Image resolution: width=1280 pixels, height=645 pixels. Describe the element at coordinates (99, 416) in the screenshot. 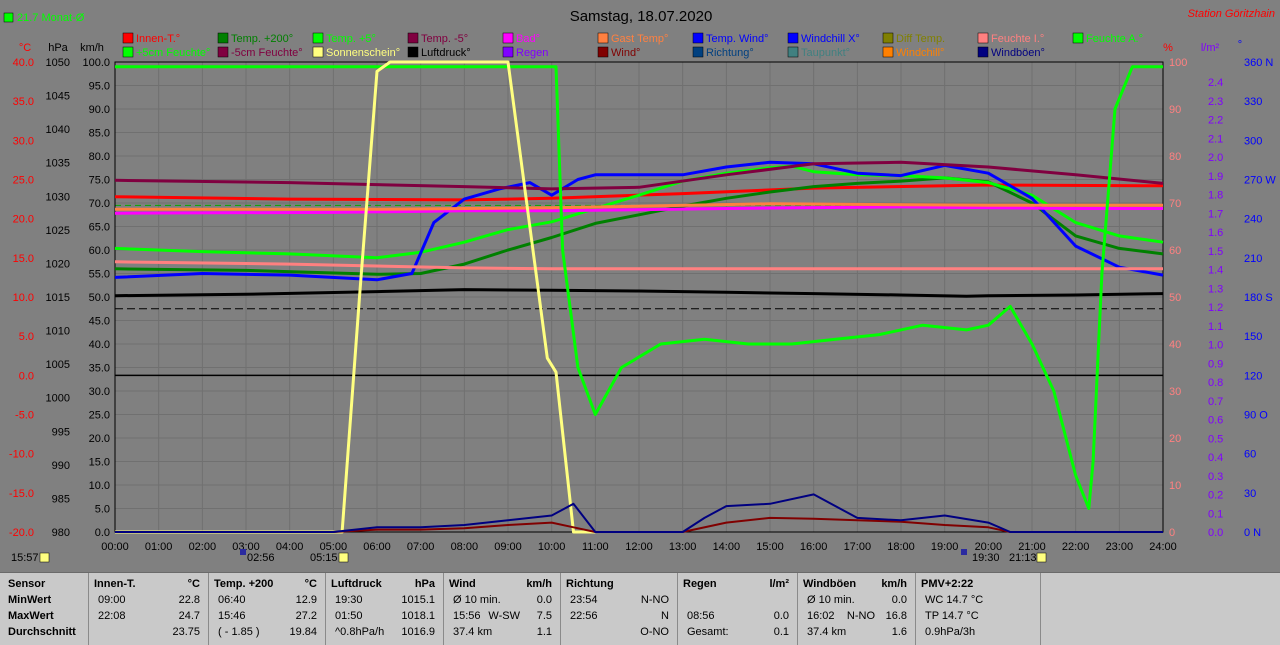

I see `tick-kmh: 25.0` at that location.